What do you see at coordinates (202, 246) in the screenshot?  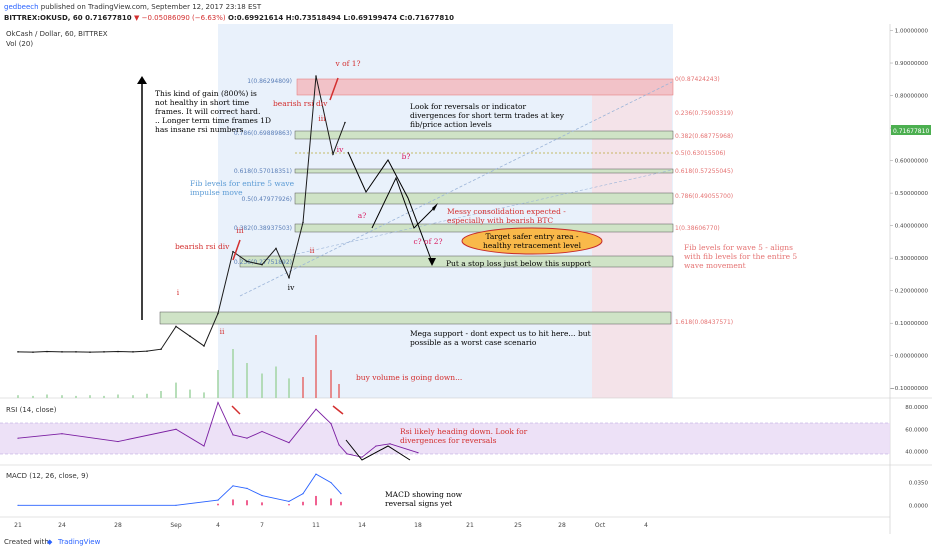 I see `bearish-div-note-1: bearish rsi div` at bounding box center [202, 246].